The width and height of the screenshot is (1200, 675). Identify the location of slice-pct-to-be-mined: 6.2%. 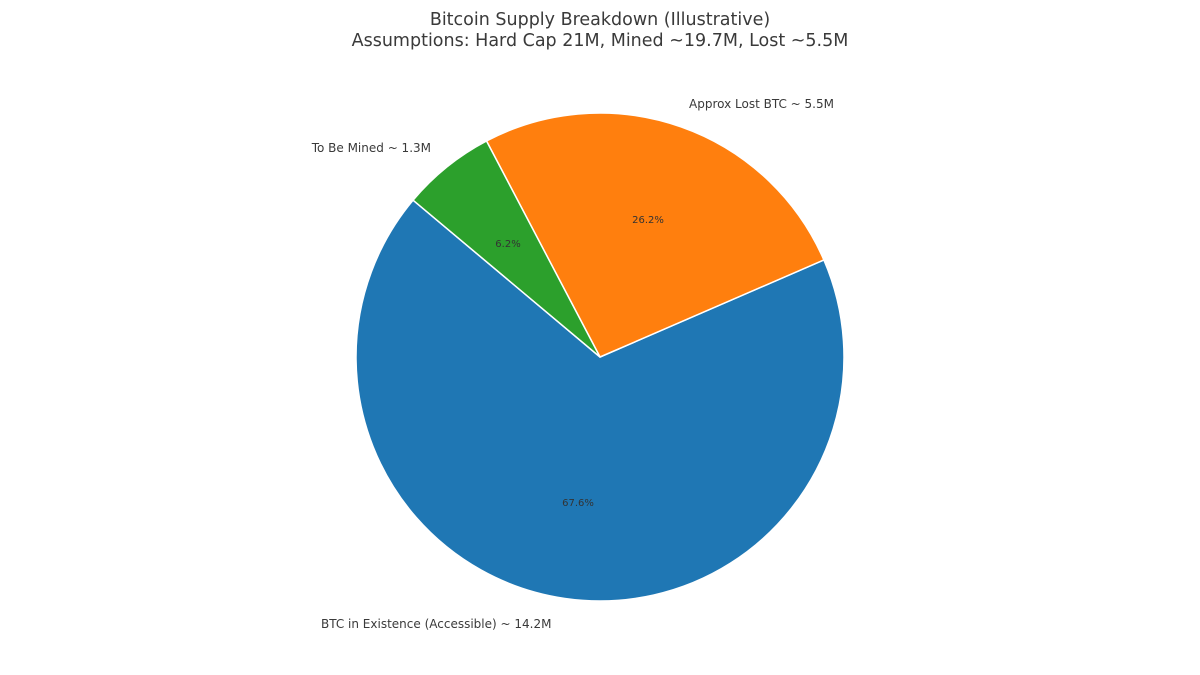
(507, 244).